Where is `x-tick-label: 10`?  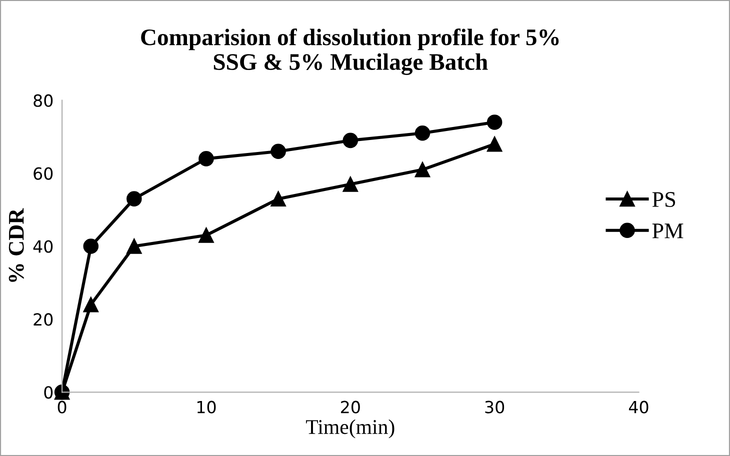
x-tick-label: 10 is located at coordinates (206, 407).